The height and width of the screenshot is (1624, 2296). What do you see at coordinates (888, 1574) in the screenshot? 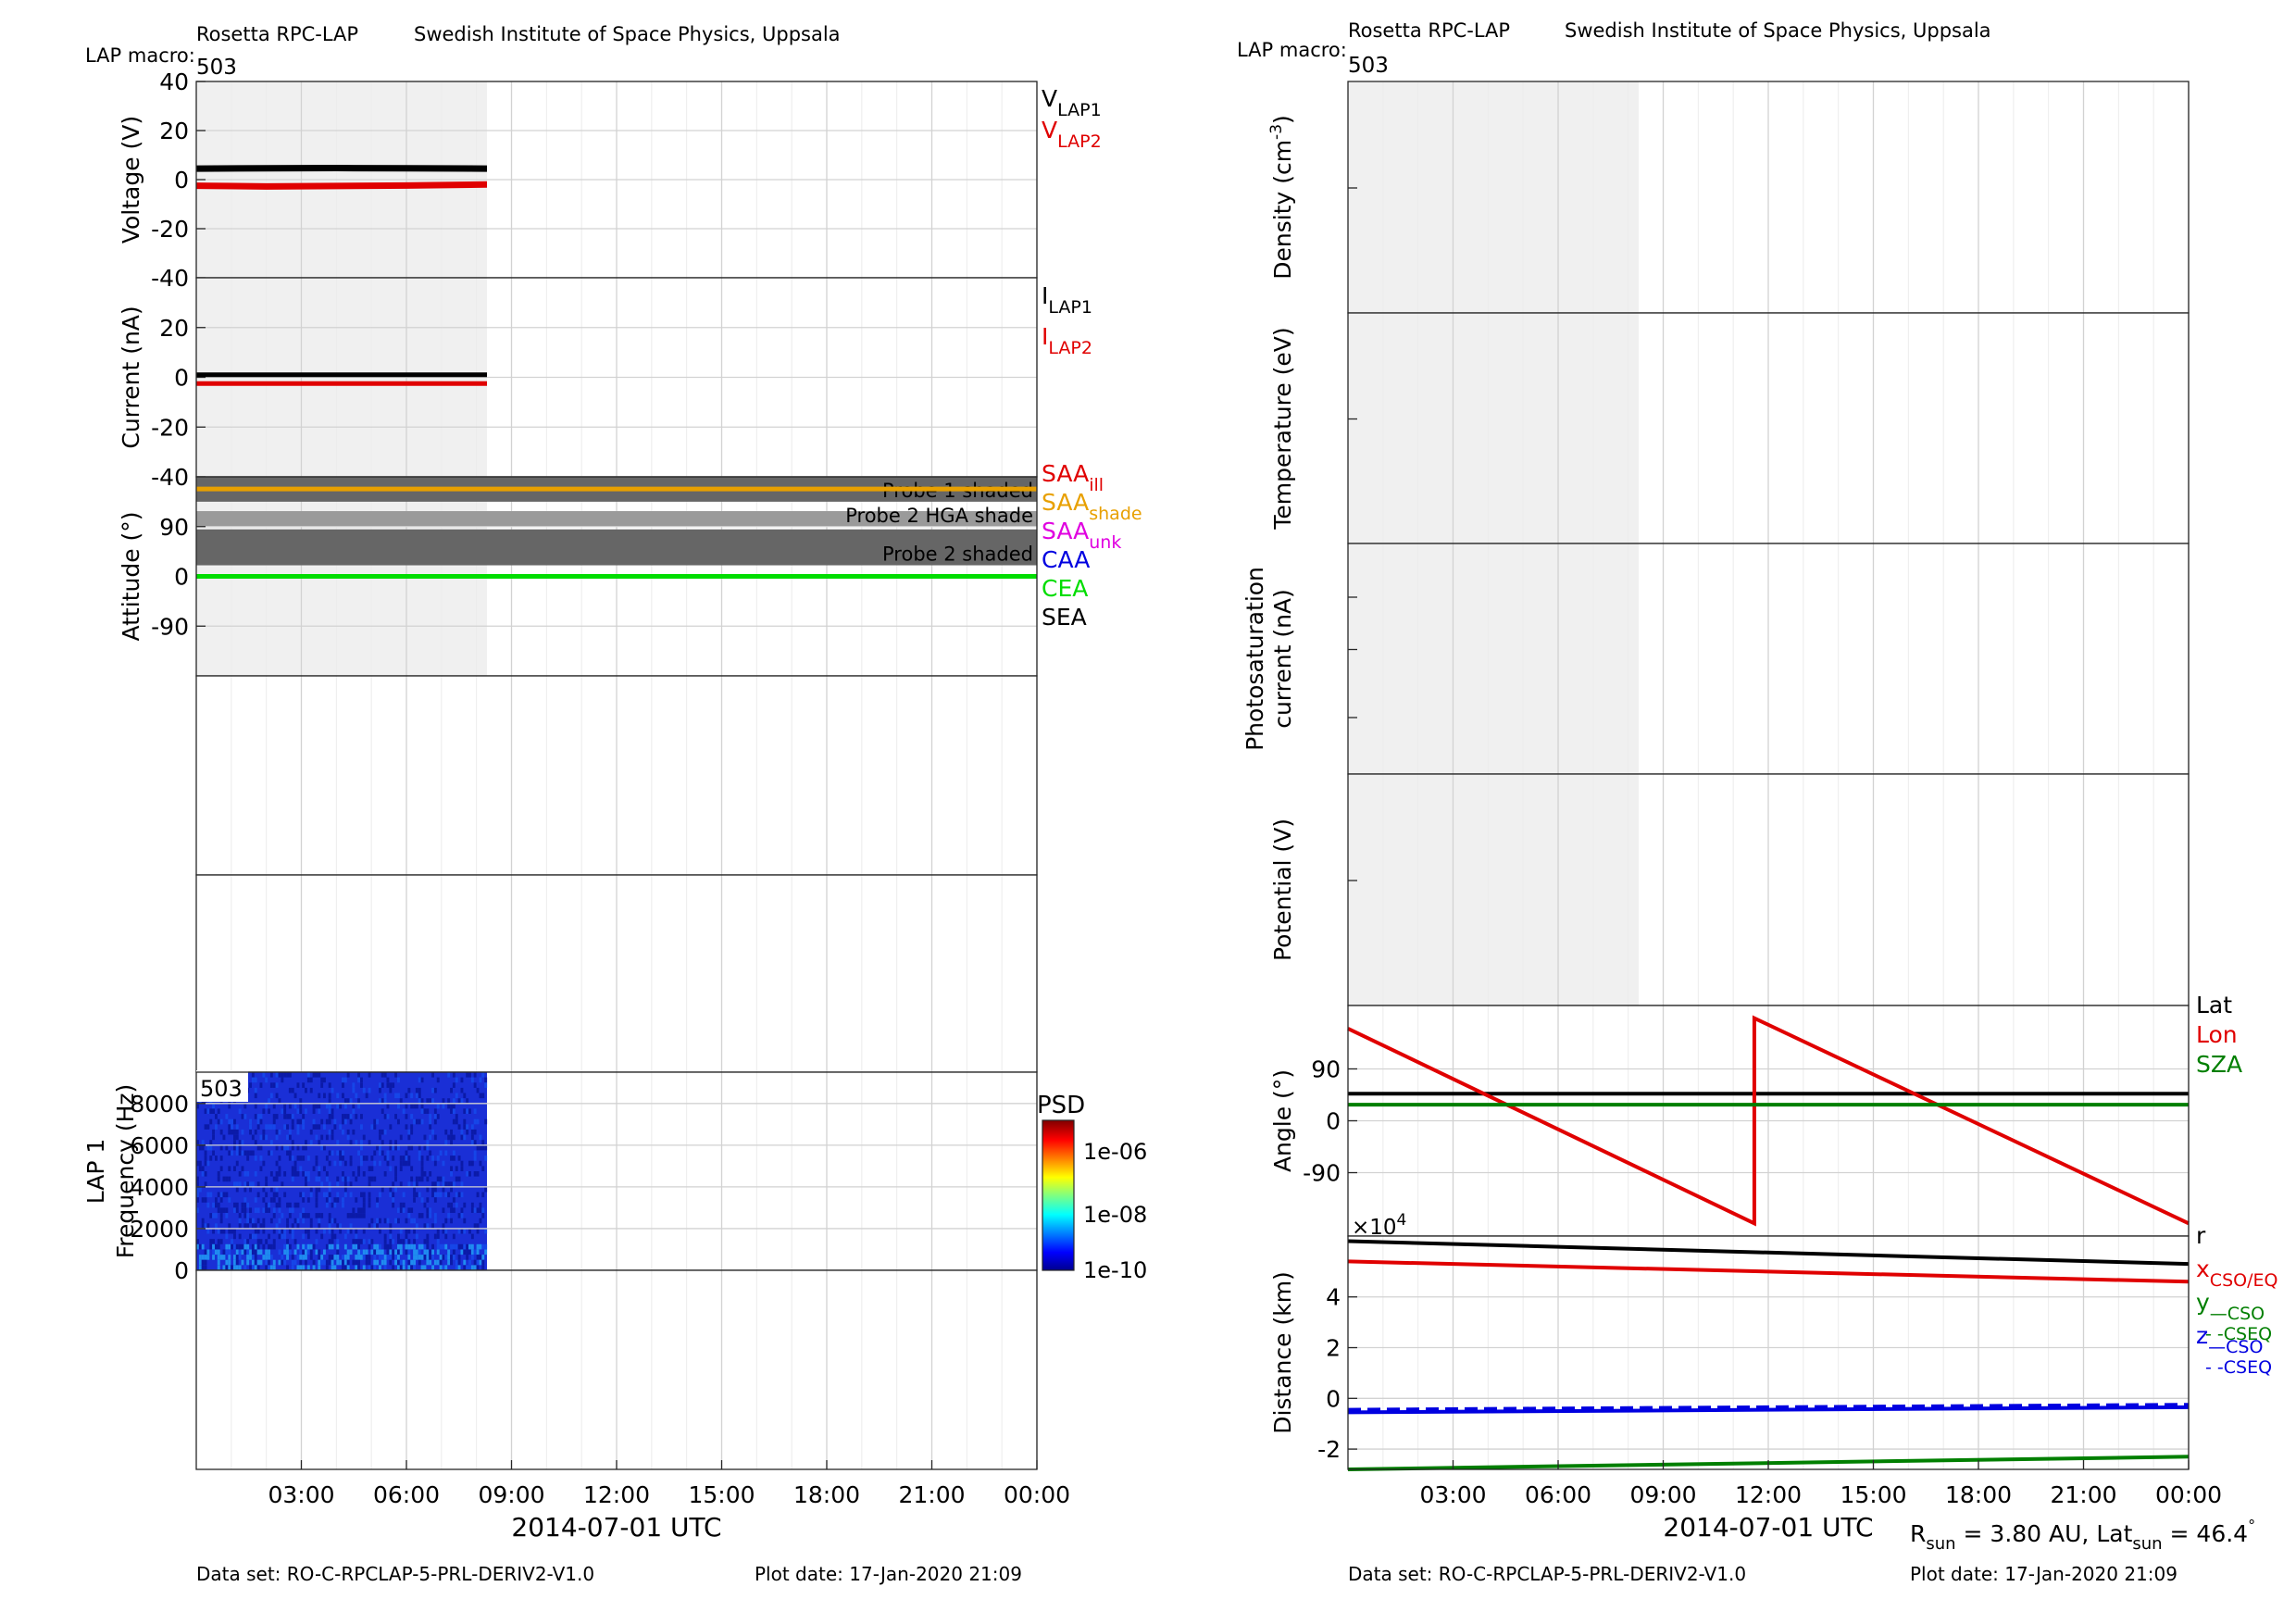
I see `left-plotdate-footer: Plot date: 17-Jan-2020 21:09` at bounding box center [888, 1574].